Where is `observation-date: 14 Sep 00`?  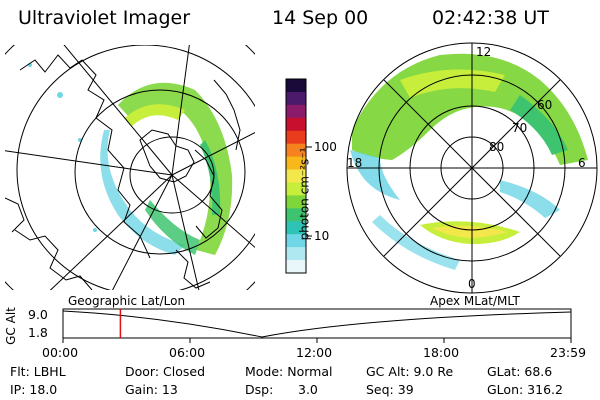
observation-date: 14 Sep 00 is located at coordinates (320, 18).